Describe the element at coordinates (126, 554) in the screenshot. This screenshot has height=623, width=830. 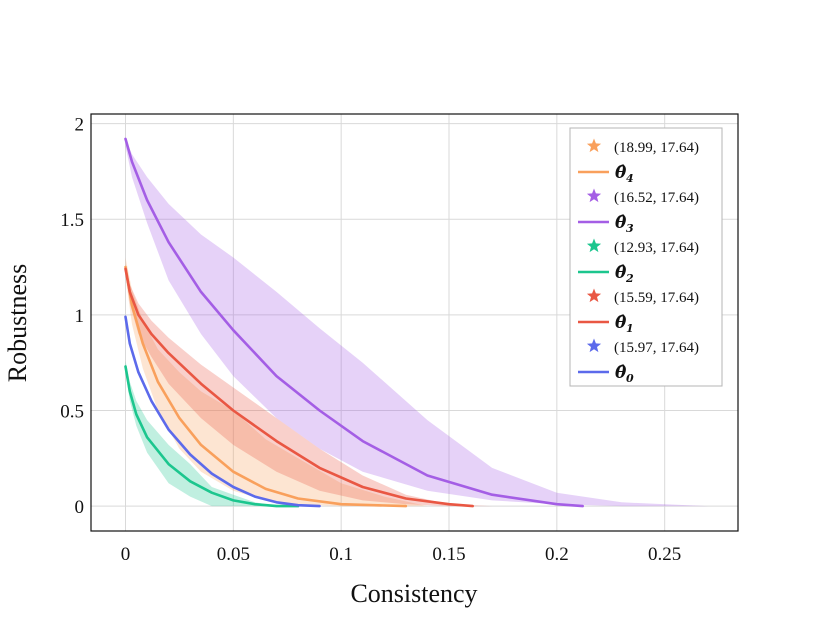
I see `x-tick-label: 0` at that location.